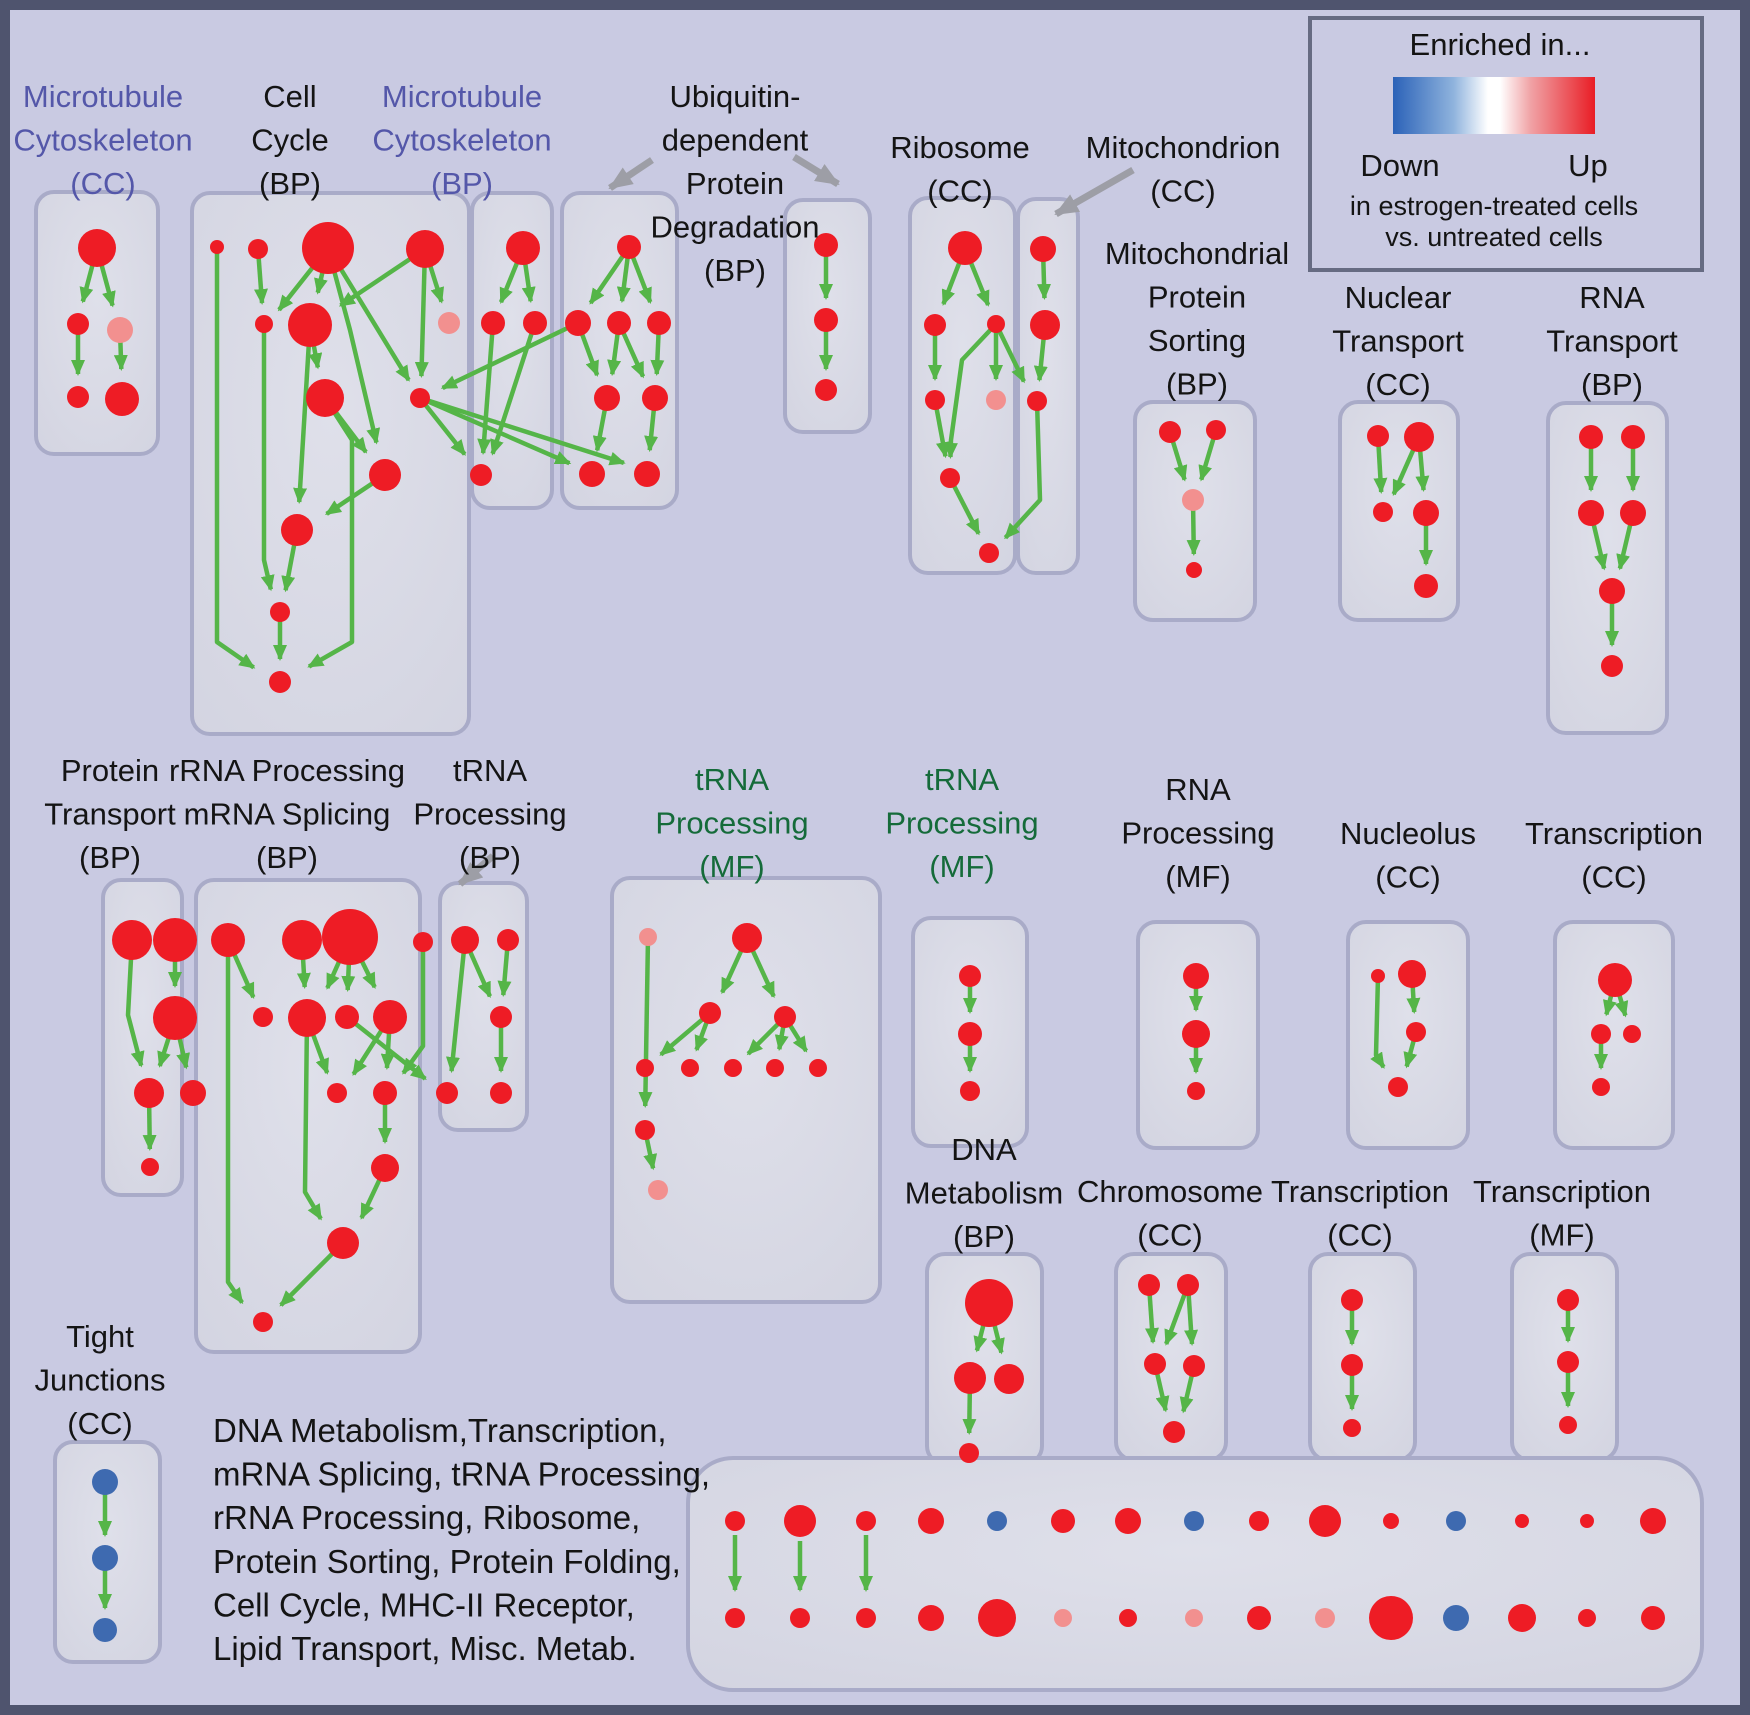  Describe the element at coordinates (102, 140) in the screenshot. I see `label-microtubule-cytoskeleton-cc-line-2: Cytoskeleton` at that location.